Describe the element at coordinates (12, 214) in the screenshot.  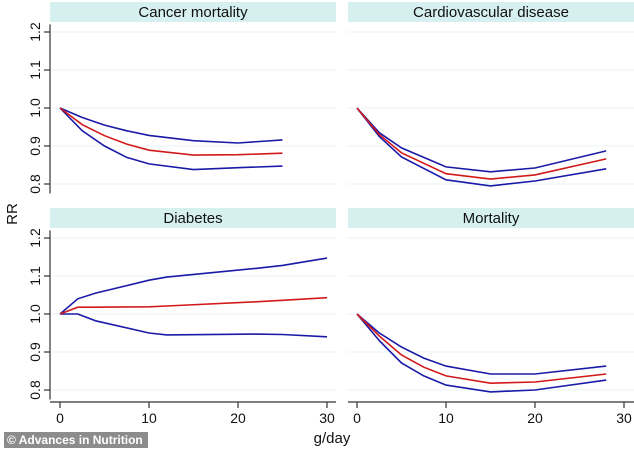
I see `y-axis-title: RR` at that location.